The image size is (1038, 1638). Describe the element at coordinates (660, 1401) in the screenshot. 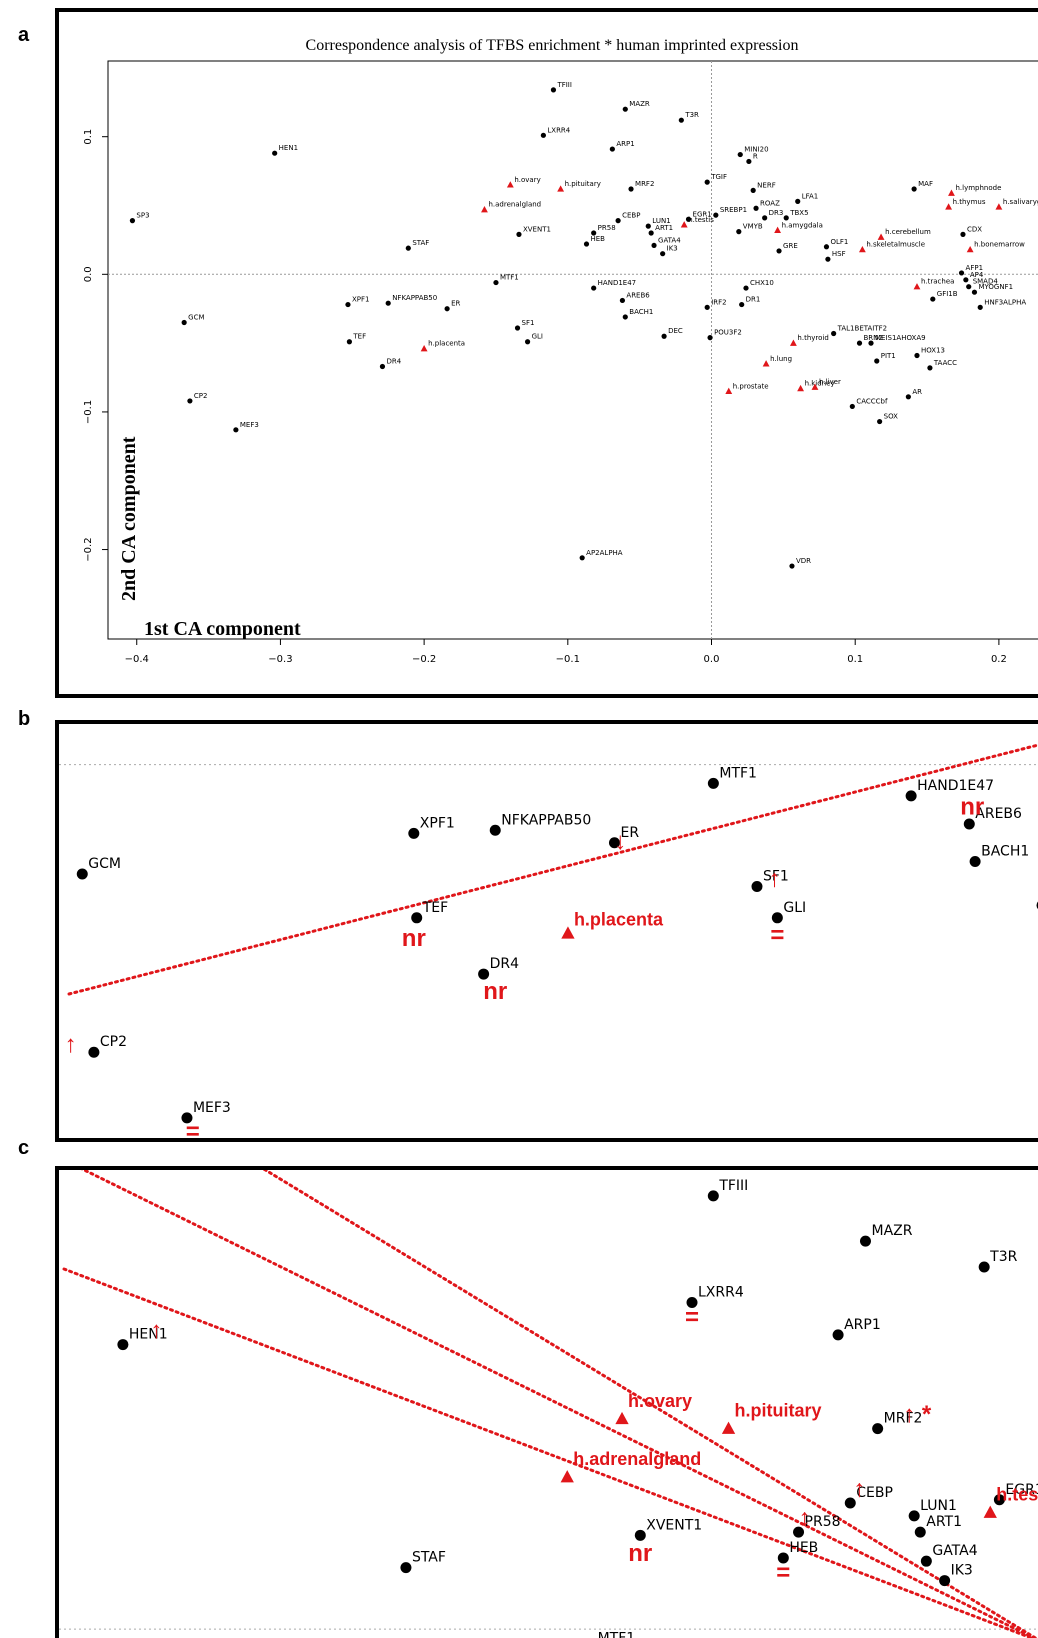

I see `tissue-label-h-ovary: h.ovary` at that location.